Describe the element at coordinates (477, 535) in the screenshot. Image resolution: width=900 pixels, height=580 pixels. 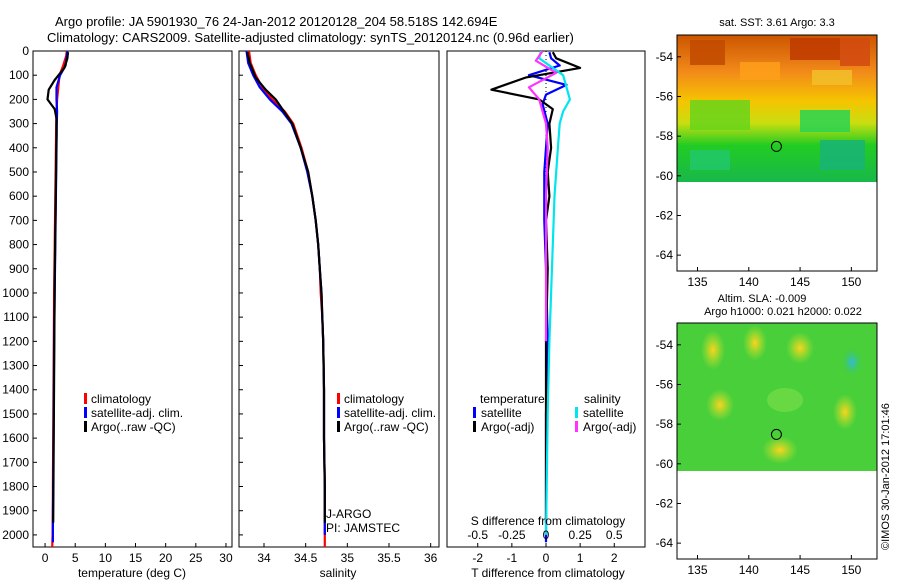
I see `s-diff-tick-label: -0.5` at that location.